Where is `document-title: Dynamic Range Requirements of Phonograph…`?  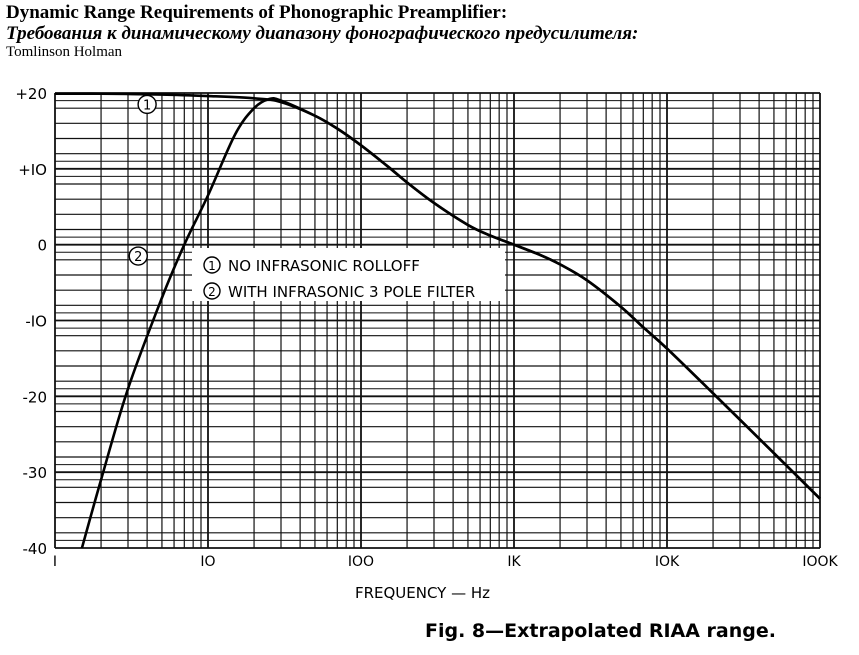
document-title: Dynamic Range Requirements of Phonograph… is located at coordinates (257, 12).